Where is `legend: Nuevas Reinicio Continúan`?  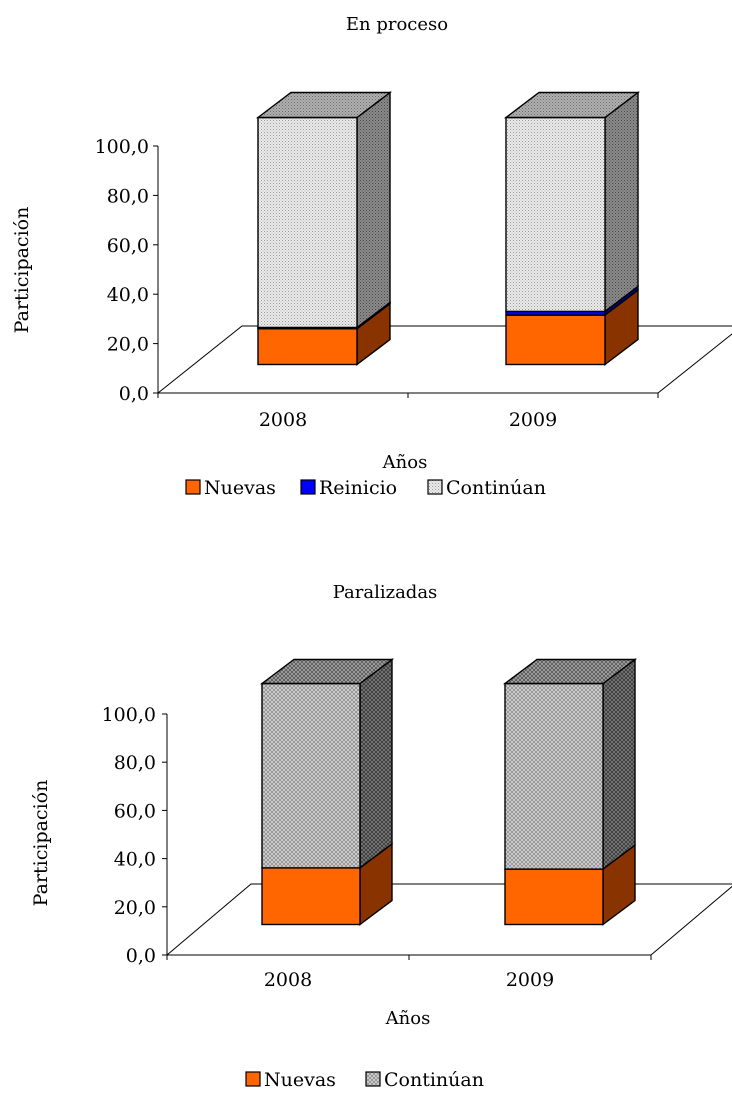 legend: Nuevas Reinicio Continúan is located at coordinates (365, 488).